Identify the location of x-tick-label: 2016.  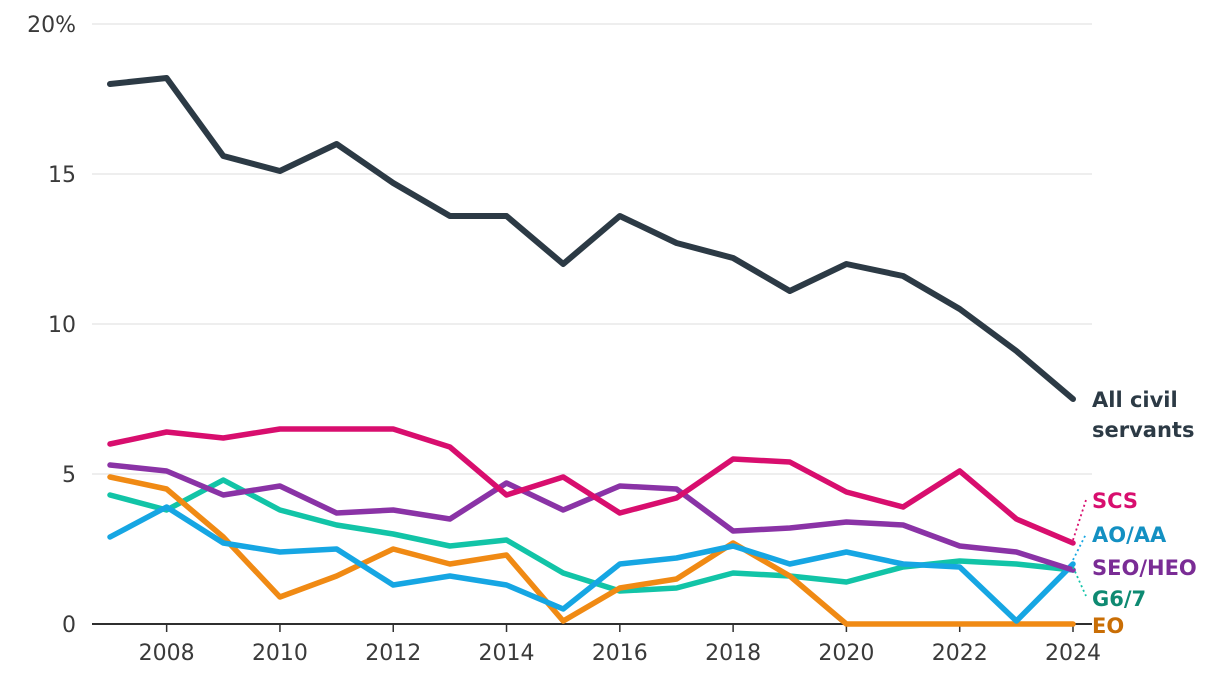
(620, 653).